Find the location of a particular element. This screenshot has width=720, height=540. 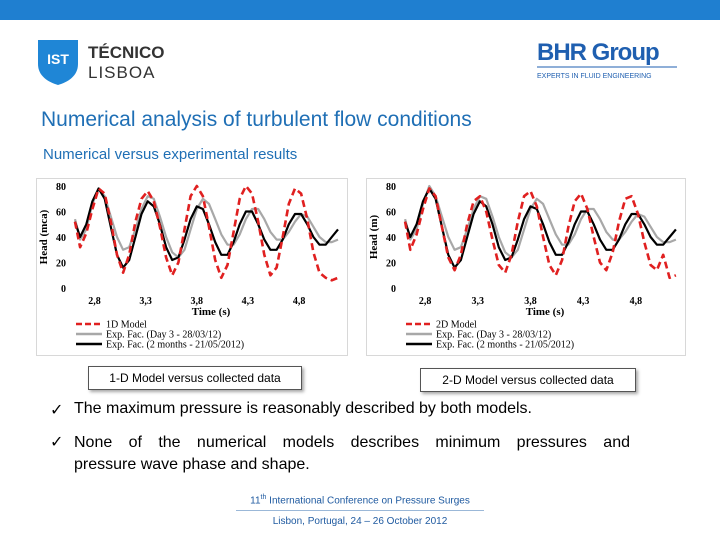

bullet-text-line2: pressure wave phase and shape. is located at coordinates (192, 464).